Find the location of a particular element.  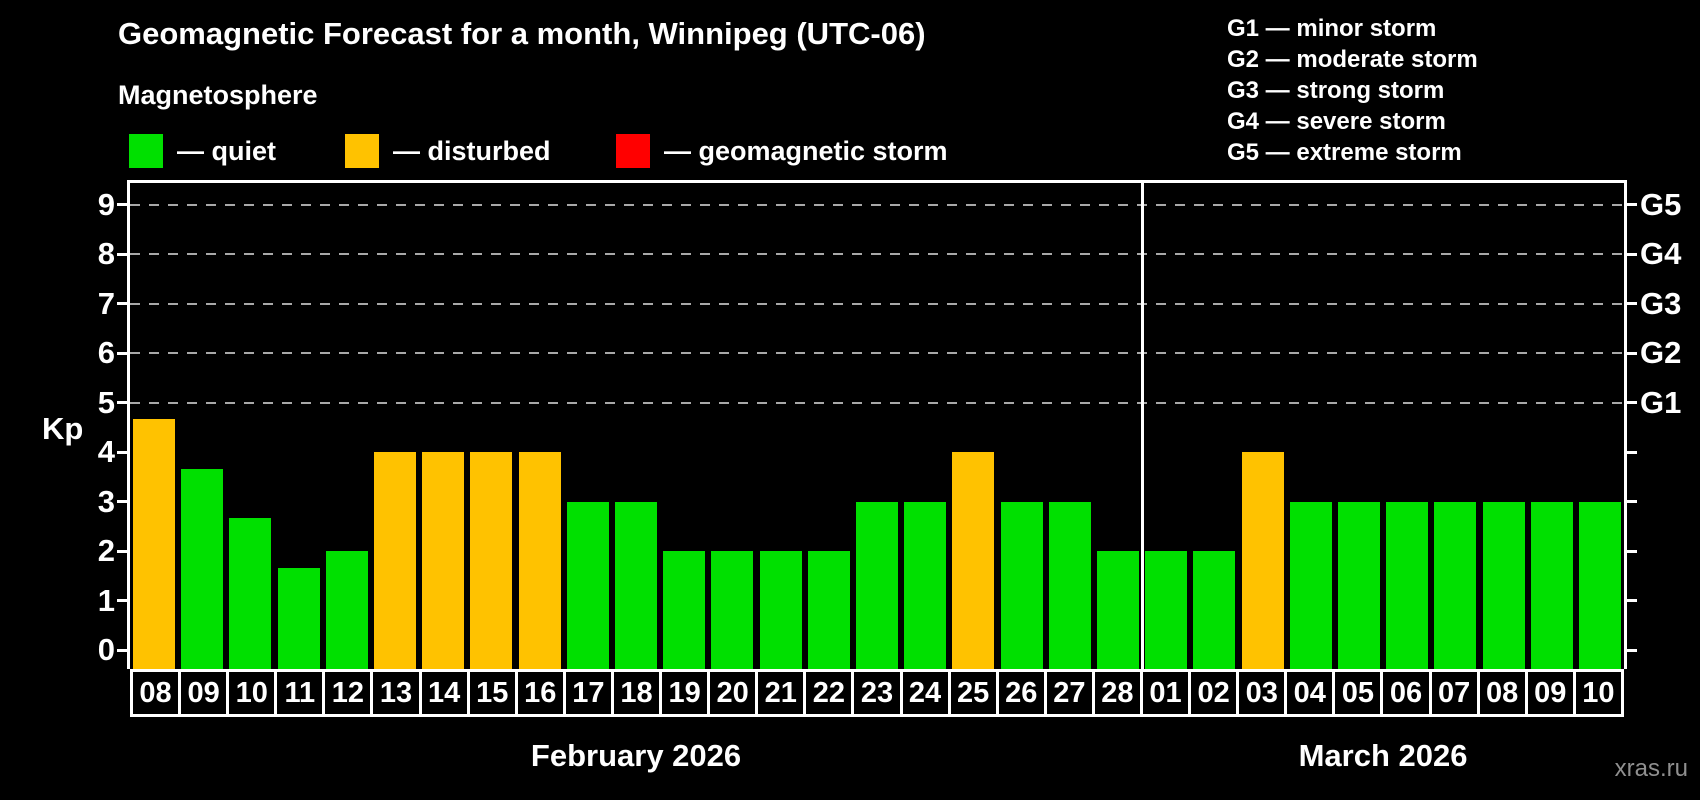

legend-item-storm: — geomagnetic storm is located at coordinates (782, 151).